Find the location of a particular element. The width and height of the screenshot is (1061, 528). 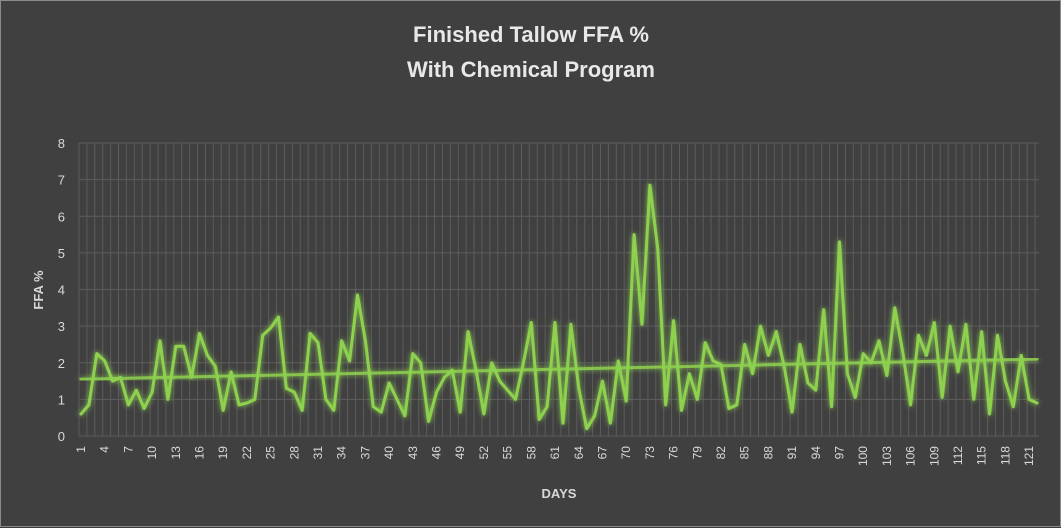

x-tick-label: 112 is located at coordinates (958, 455).